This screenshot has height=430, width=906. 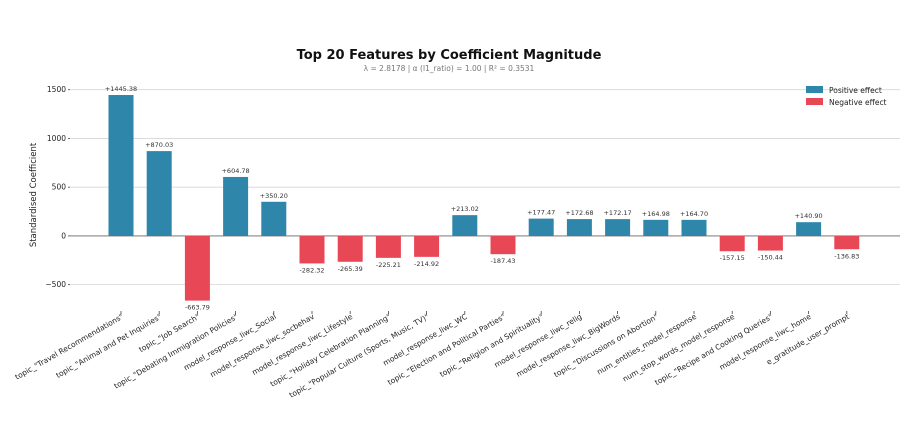 What do you see at coordinates (465, 209) in the screenshot?
I see `data-label: +213.02` at bounding box center [465, 209].